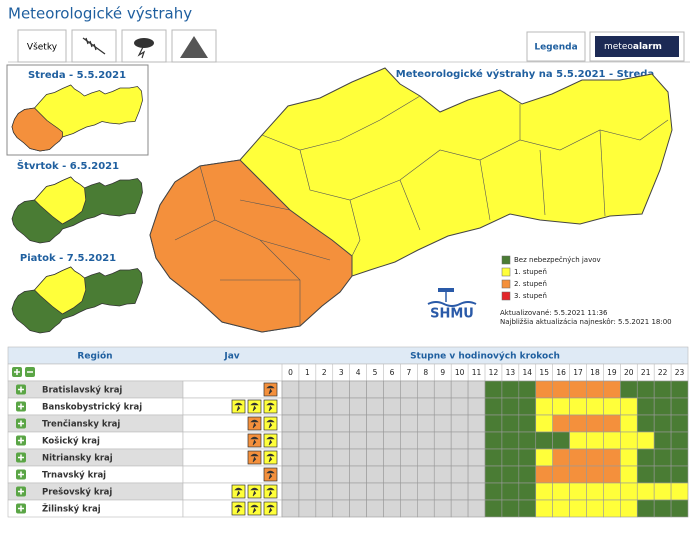 Image resolution: width=700 pixels, height=533 pixels. What do you see at coordinates (77, 459) in the screenshot?
I see `region-name: Nitriansky kraj` at bounding box center [77, 459].